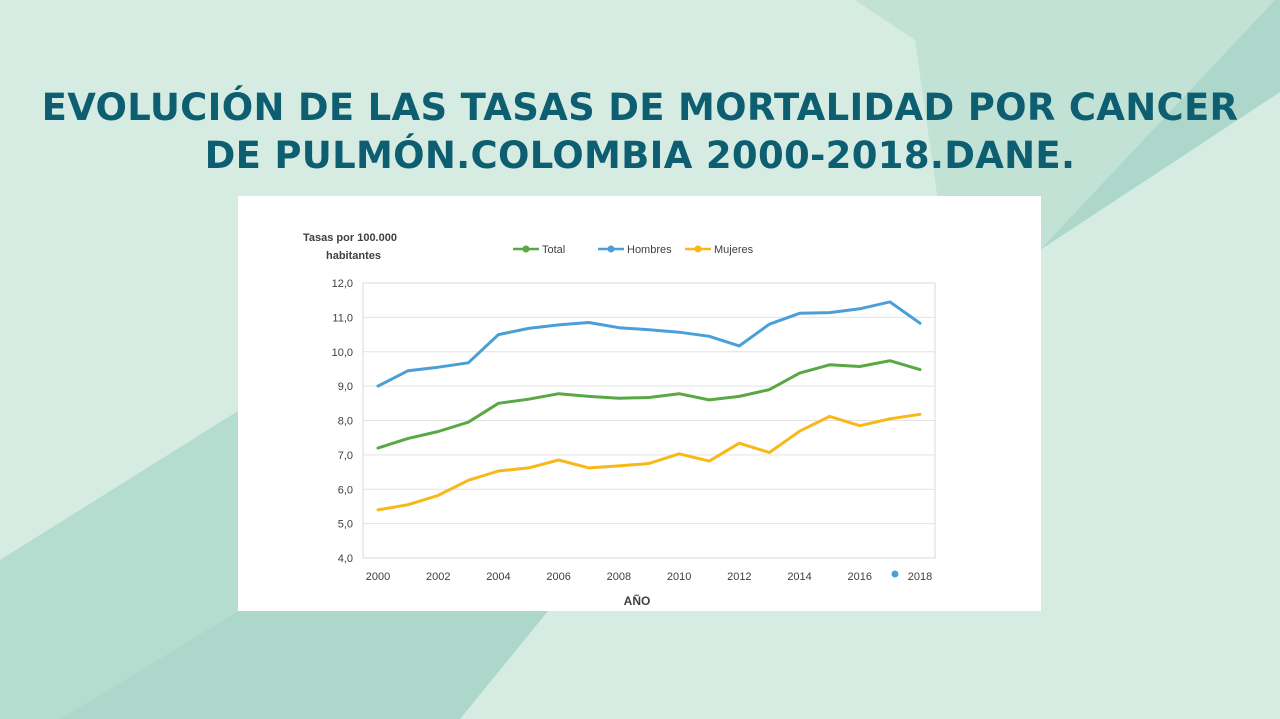 Image resolution: width=1280 pixels, height=719 pixels. Describe the element at coordinates (698, 249) in the screenshot. I see `legend-marker-mujeres` at that location.